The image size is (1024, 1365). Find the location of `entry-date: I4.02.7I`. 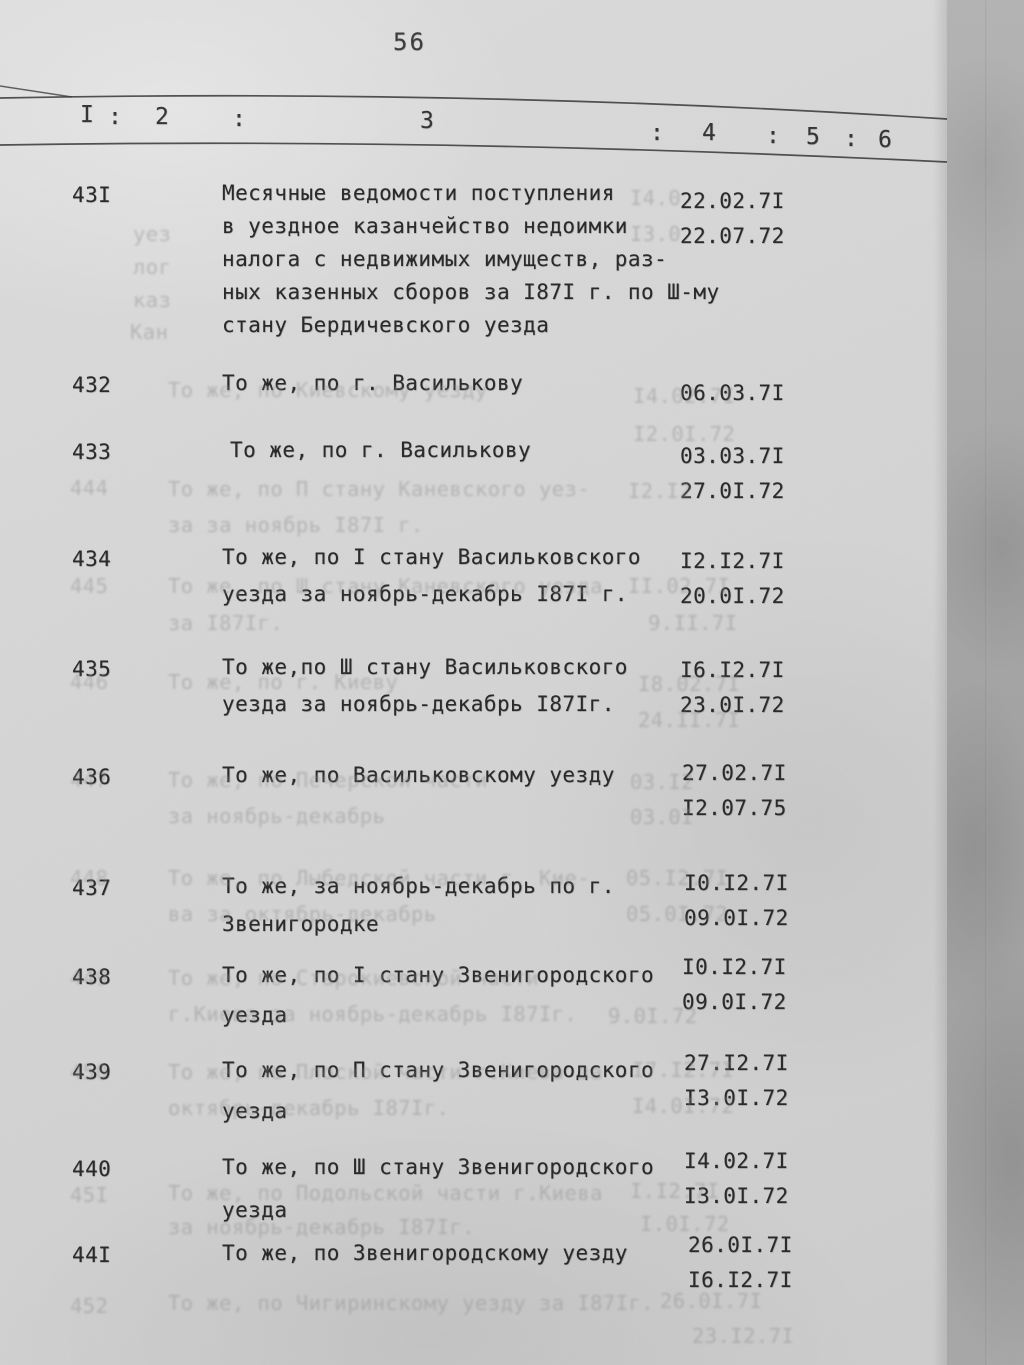

entry-date: I4.02.7I is located at coordinates (736, 1161).